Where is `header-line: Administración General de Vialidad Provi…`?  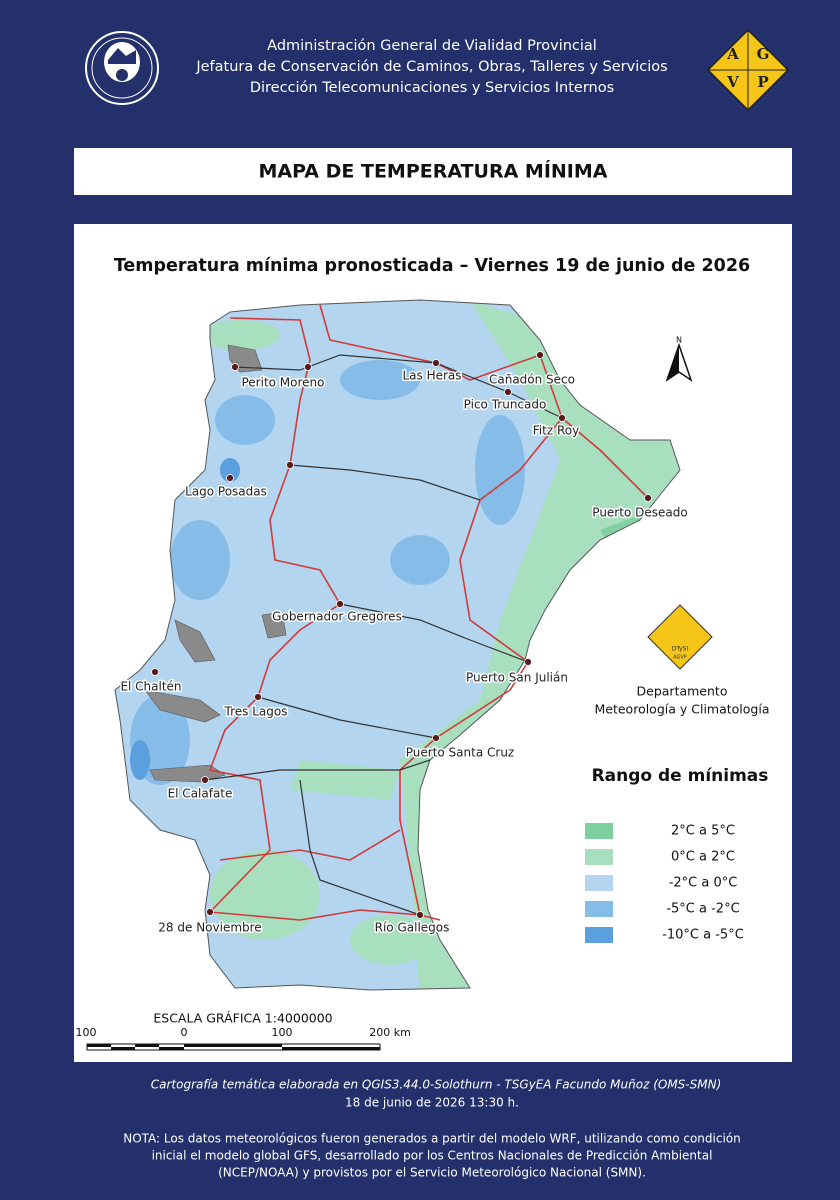
header-line: Administración General de Vialidad Provi… is located at coordinates (432, 46).